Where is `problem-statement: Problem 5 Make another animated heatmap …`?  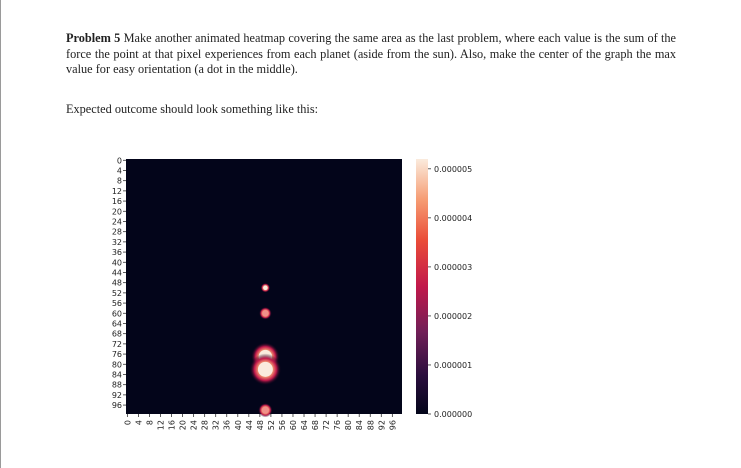
problem-statement: Problem 5 Make another animated heatmap … is located at coordinates (371, 54).